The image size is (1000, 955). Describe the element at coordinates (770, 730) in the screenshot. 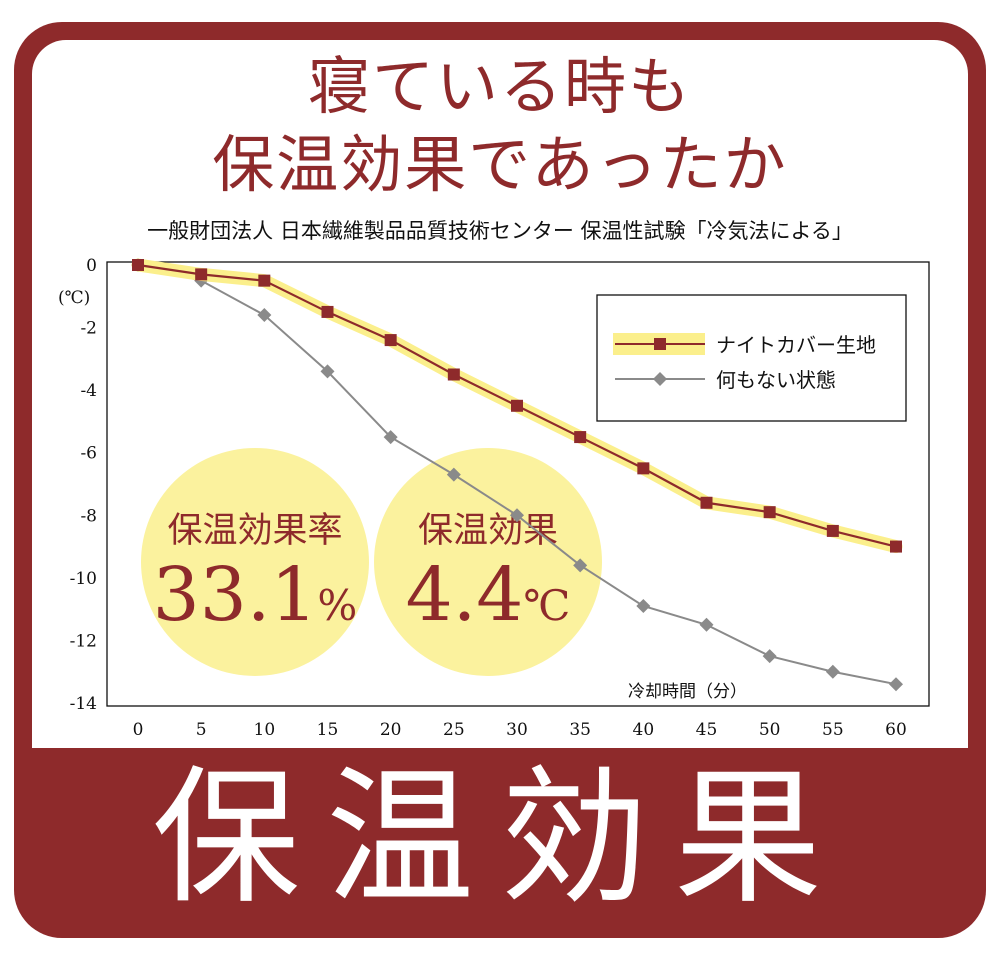

I see `x-tick-label: 50` at that location.